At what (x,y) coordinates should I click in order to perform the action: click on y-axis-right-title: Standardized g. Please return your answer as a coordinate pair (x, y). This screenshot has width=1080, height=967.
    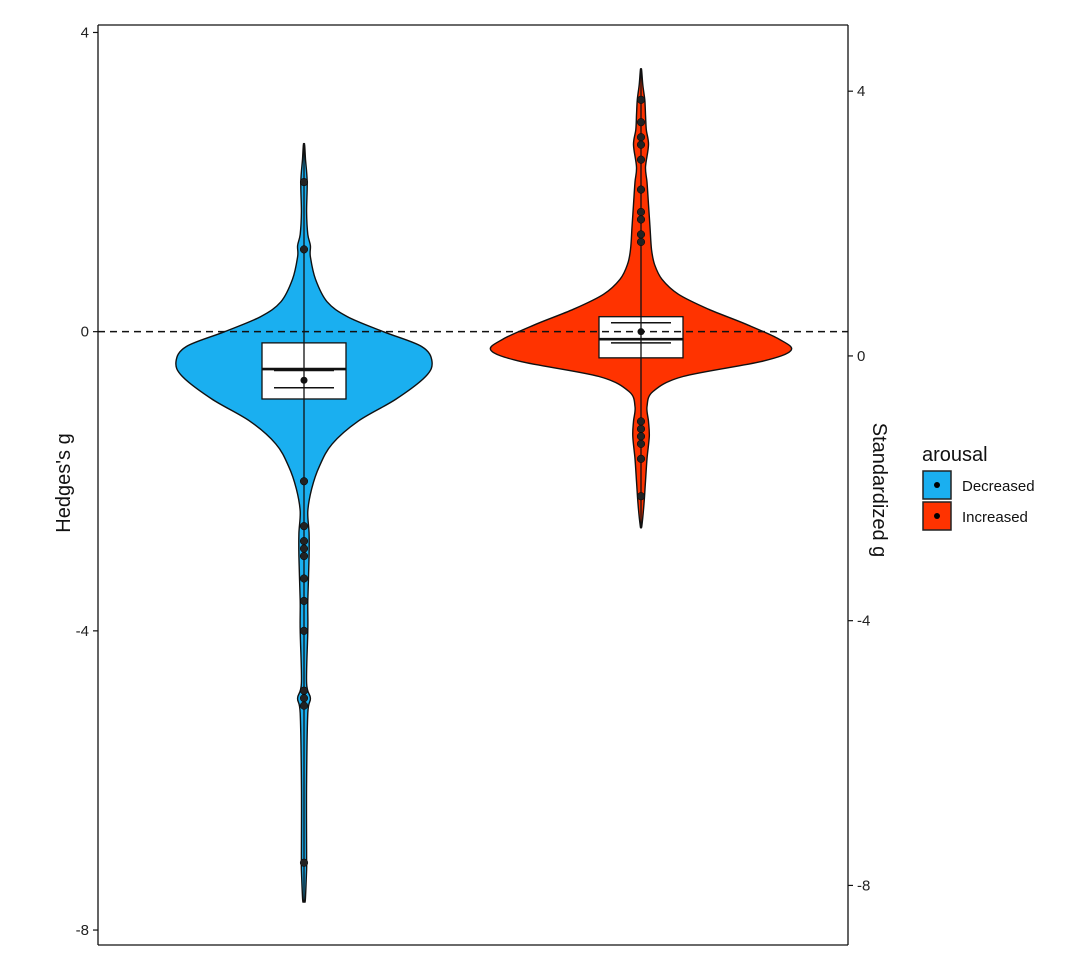
    Looking at the image, I should click on (879, 490).